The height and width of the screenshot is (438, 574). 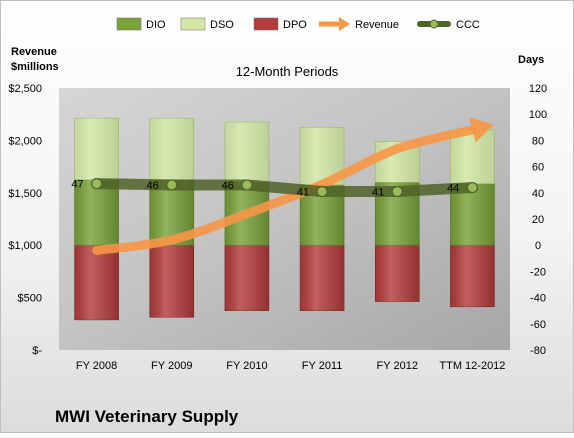 I want to click on left-tick-label: $1,500, so click(x=25, y=194).